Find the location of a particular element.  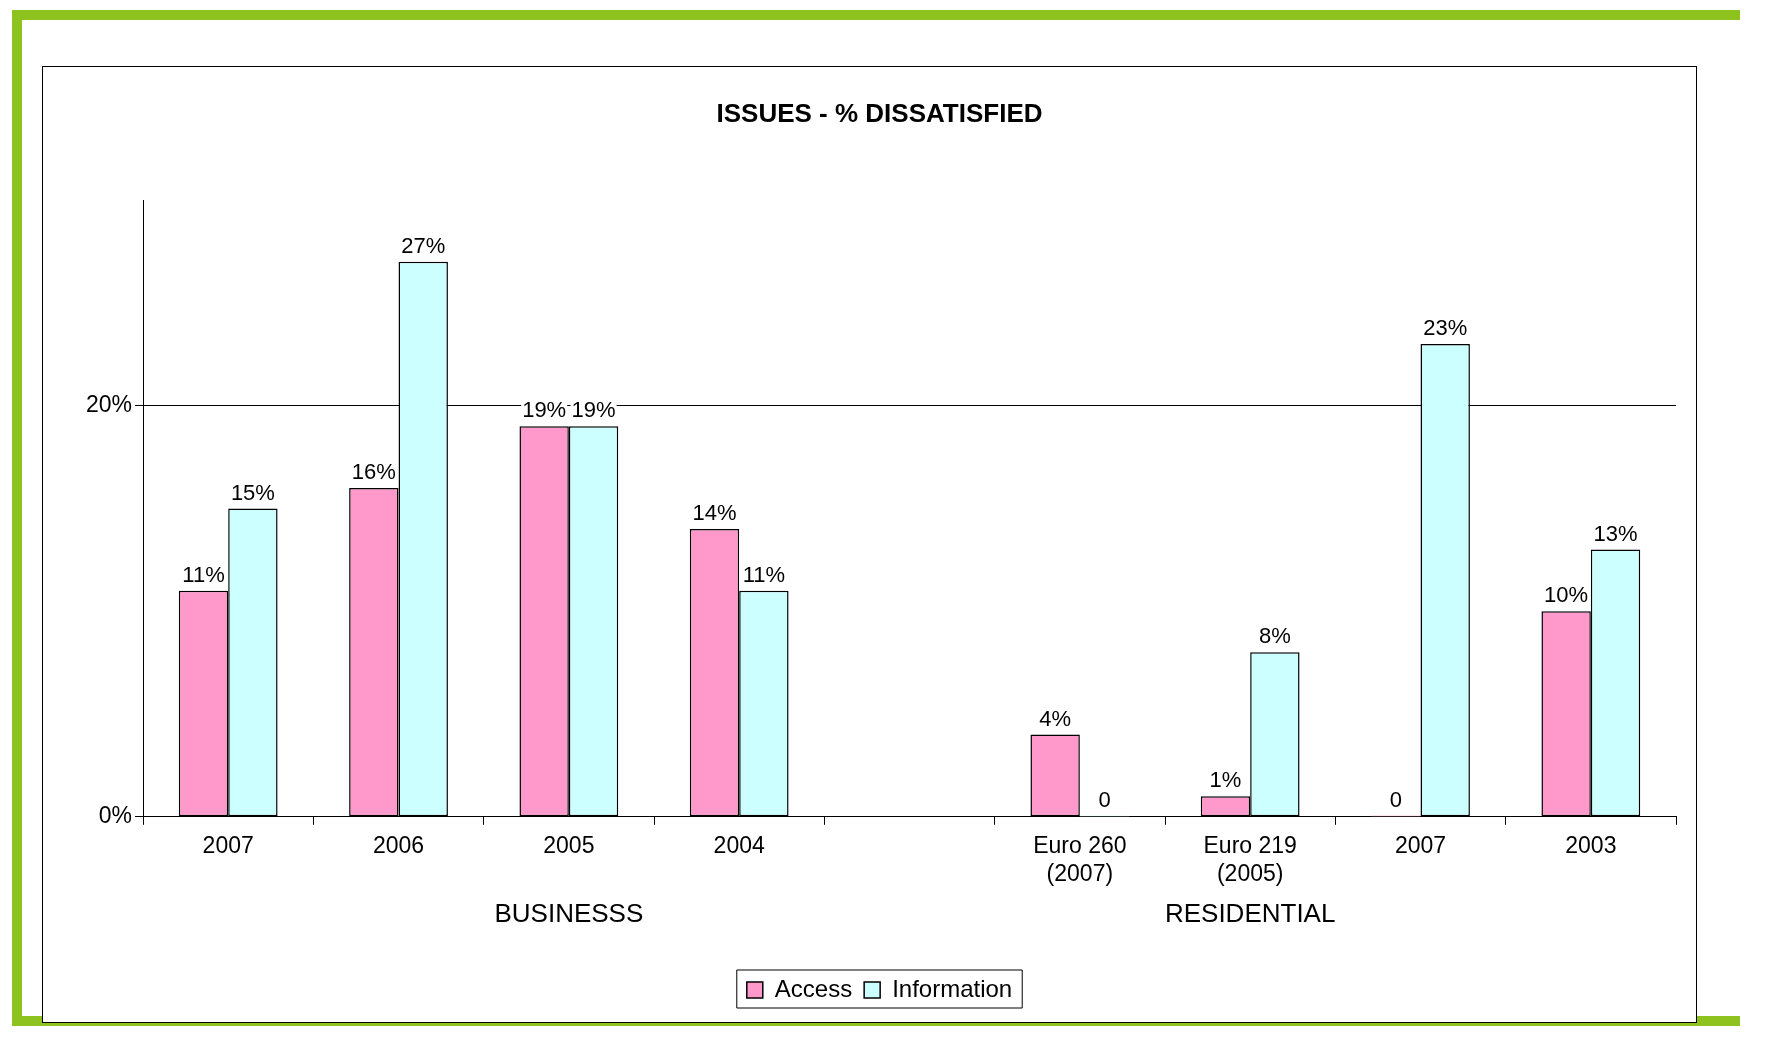

text: BUSINESSS is located at coordinates (569, 912).